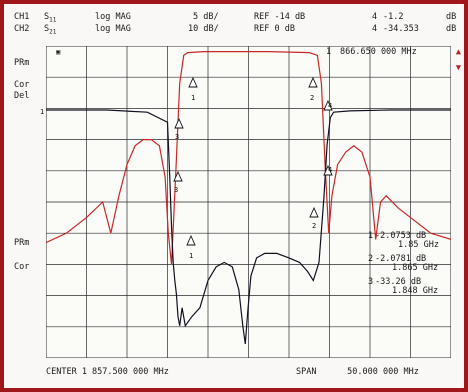 The height and width of the screenshot is (392, 468). Describe the element at coordinates (458, 68) in the screenshot. I see `right-edge-indicator-bottom: ▼` at that location.